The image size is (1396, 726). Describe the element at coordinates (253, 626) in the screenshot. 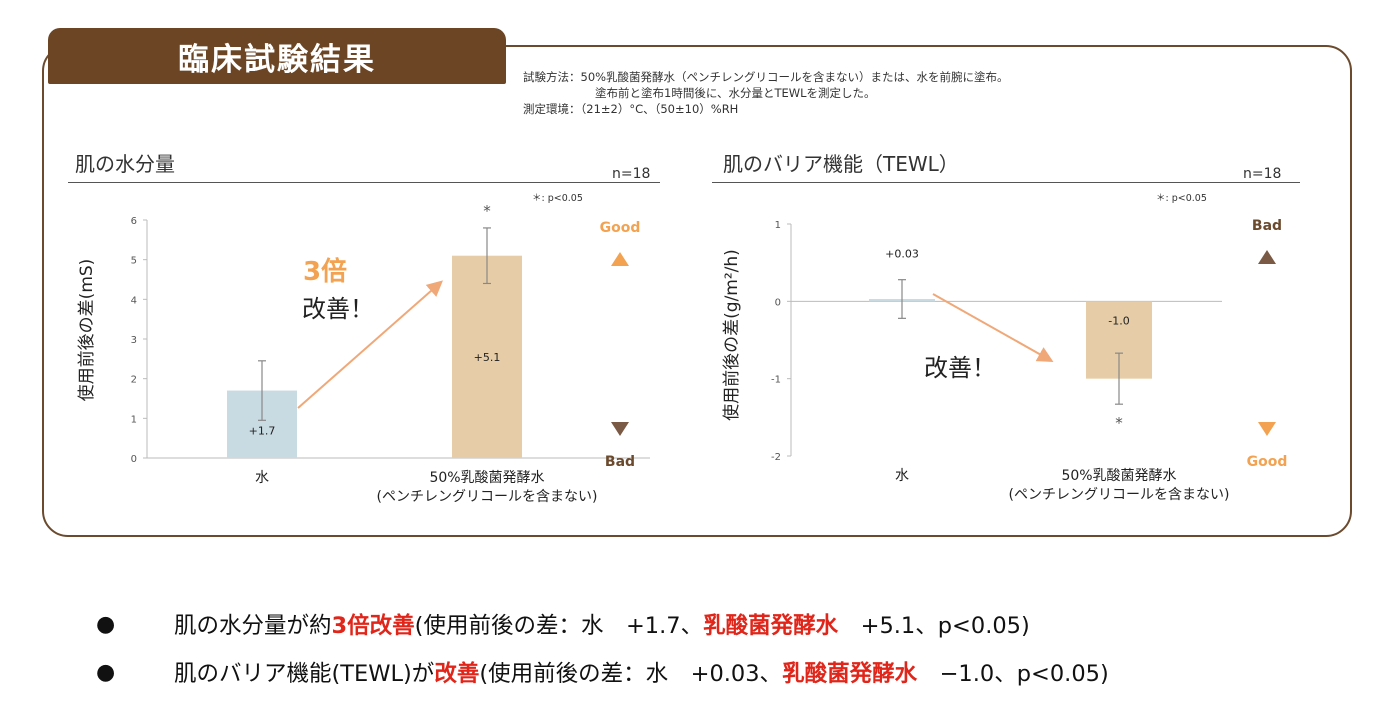

I see `bullet-text: 肌の水分量が約` at that location.